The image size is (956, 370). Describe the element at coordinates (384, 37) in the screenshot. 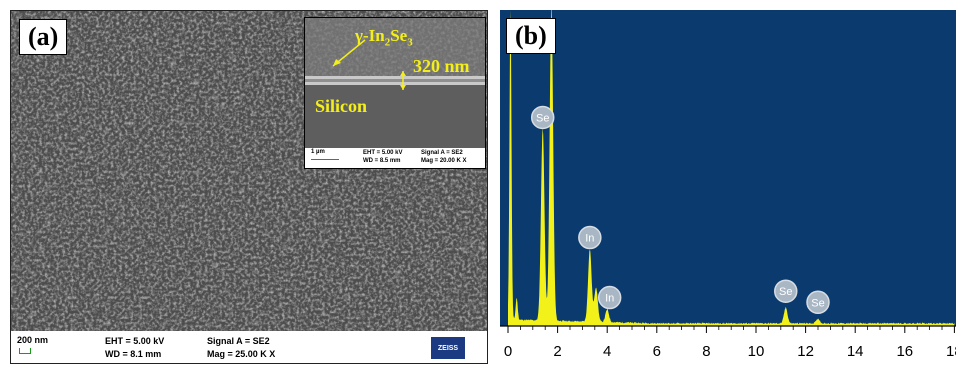

I see `phase-label: γ-In2Se3` at that location.